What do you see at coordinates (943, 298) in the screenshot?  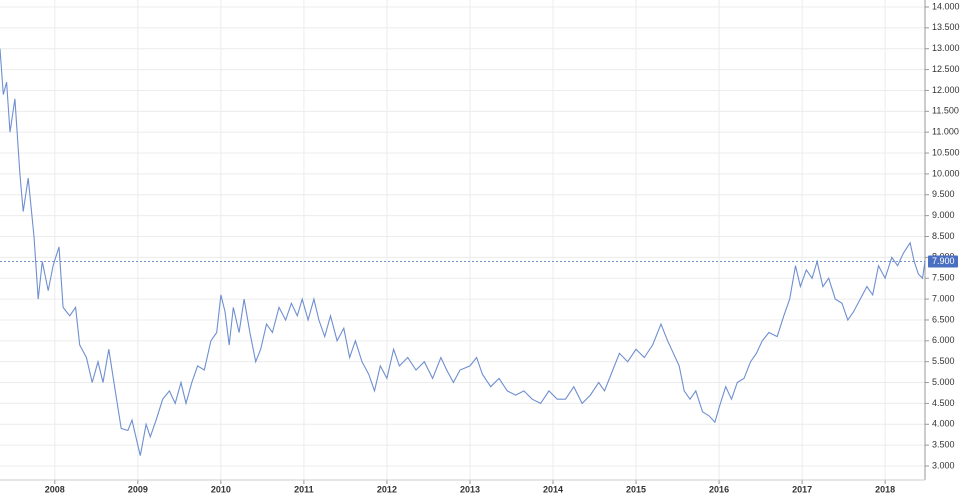 I see `y-tick-label: 7.000` at bounding box center [943, 298].